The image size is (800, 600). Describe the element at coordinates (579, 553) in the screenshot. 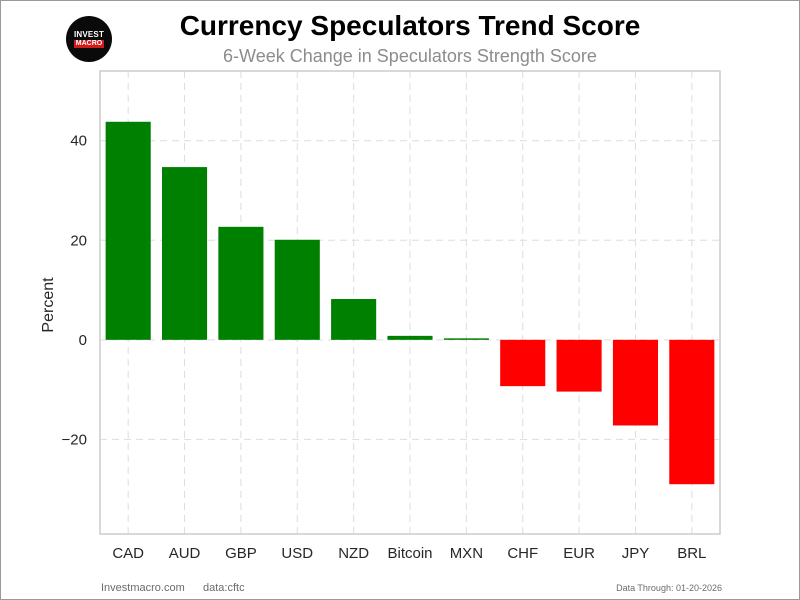

I see `x-tick-label: EUR` at that location.